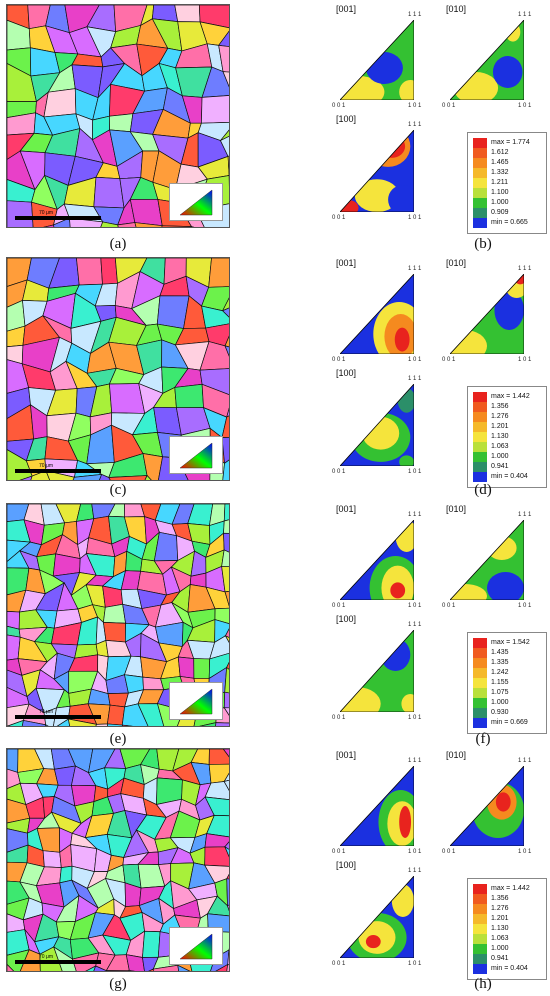 The width and height of the screenshot is (550, 996). What do you see at coordinates (386, 913) in the screenshot?
I see `ipf-triangle: [100] 1 1 1 0 0 1 1 0 1` at bounding box center [386, 913].